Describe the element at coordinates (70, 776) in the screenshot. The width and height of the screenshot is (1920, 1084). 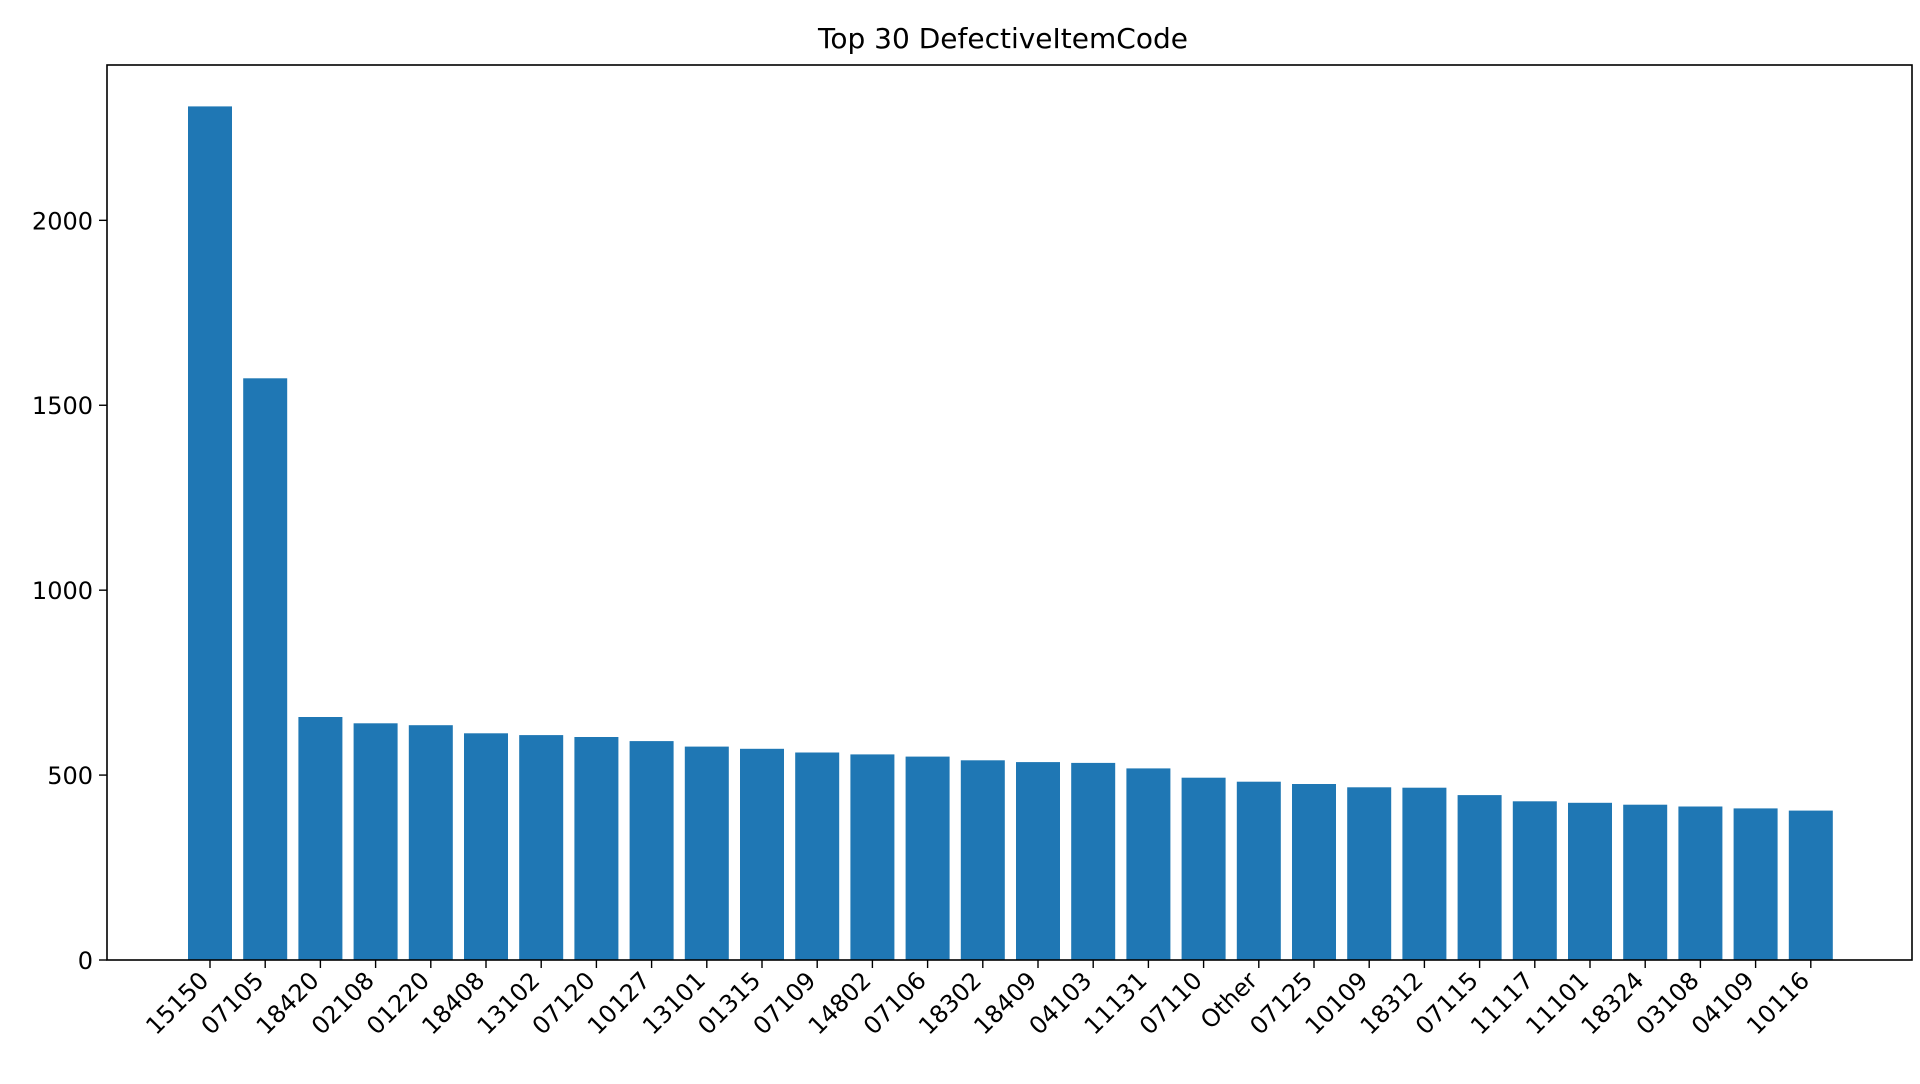
I see `y-tick-label: 500` at that location.